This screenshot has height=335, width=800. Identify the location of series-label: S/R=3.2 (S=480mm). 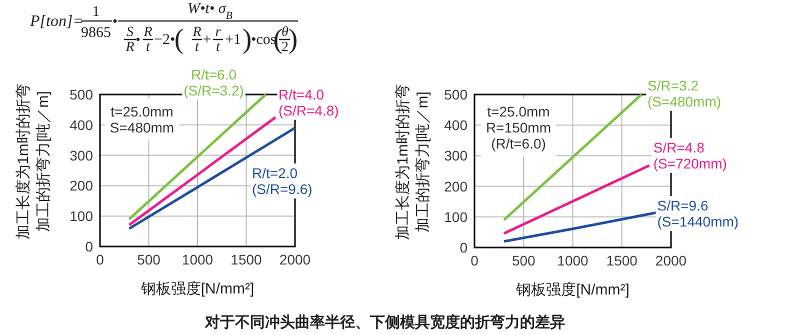
(685, 94).